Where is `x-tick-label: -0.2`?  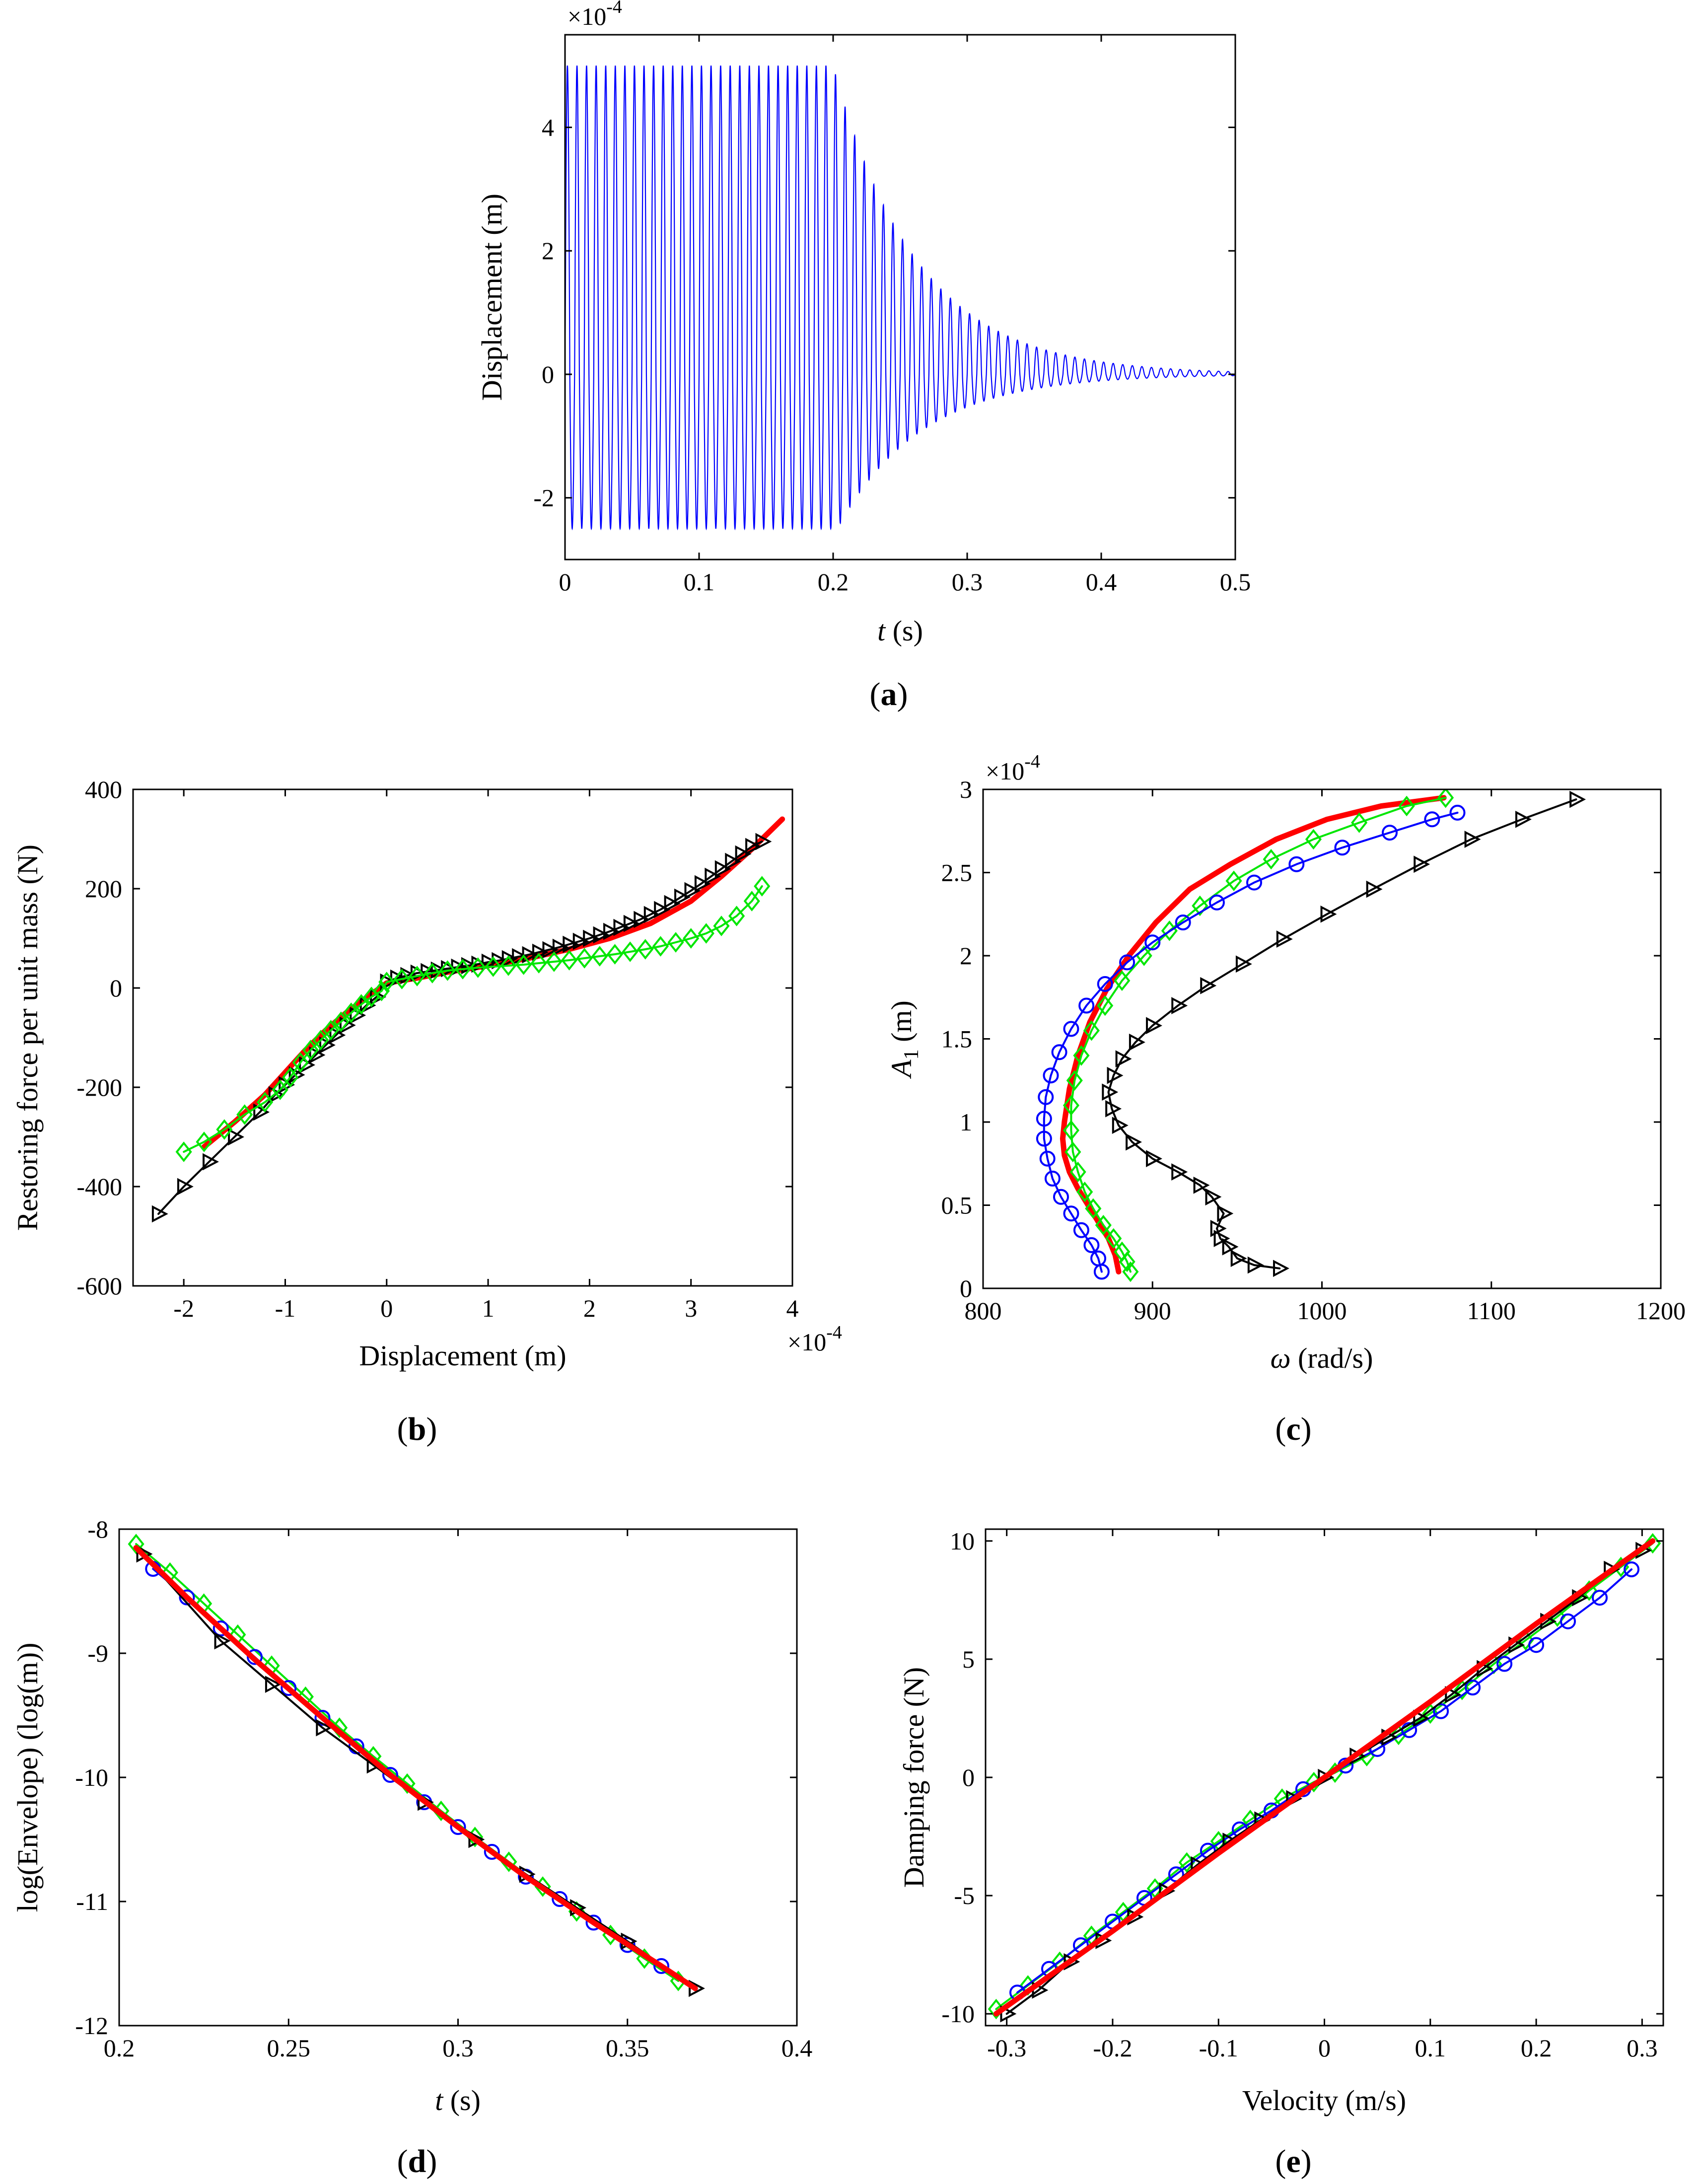
x-tick-label: -0.2 is located at coordinates (1112, 2048).